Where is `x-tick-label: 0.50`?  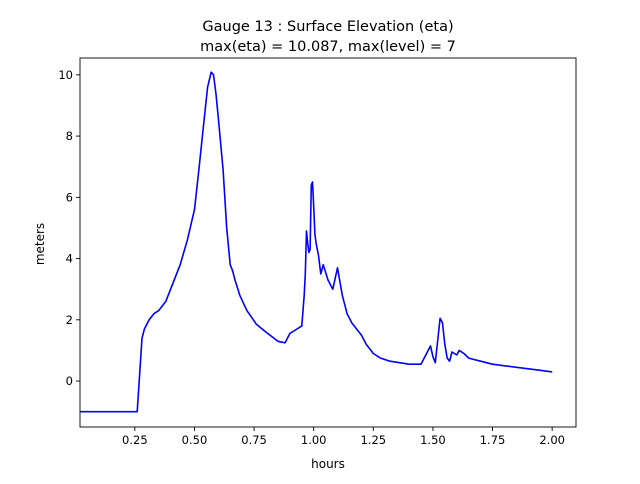
x-tick-label: 0.50 is located at coordinates (195, 440).